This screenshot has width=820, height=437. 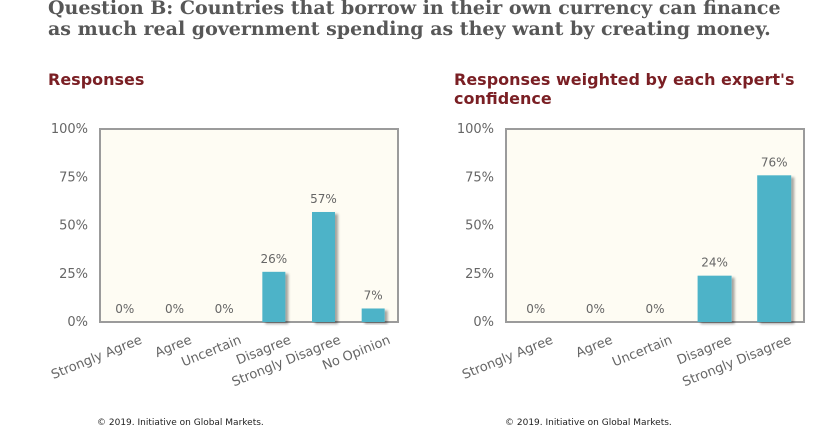 What do you see at coordinates (96, 79) in the screenshot?
I see `chart-title-responses: Responses` at bounding box center [96, 79].